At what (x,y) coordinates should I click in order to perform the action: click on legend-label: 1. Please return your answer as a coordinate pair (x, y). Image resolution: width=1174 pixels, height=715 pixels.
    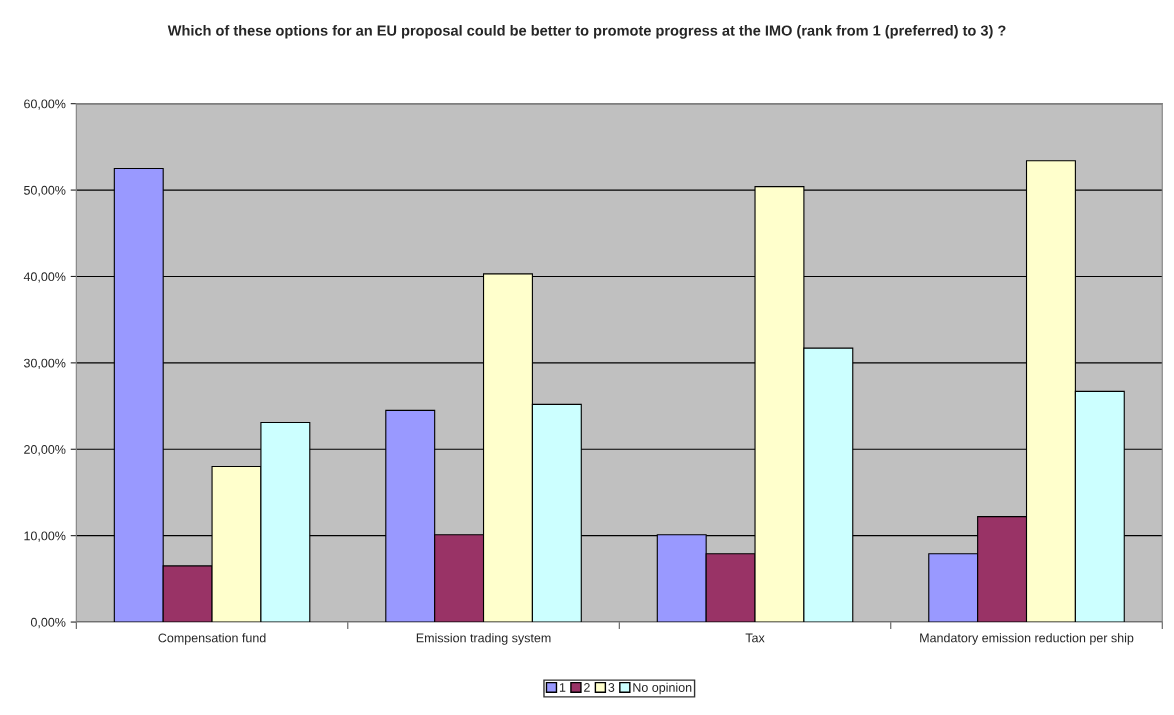
    Looking at the image, I should click on (562, 687).